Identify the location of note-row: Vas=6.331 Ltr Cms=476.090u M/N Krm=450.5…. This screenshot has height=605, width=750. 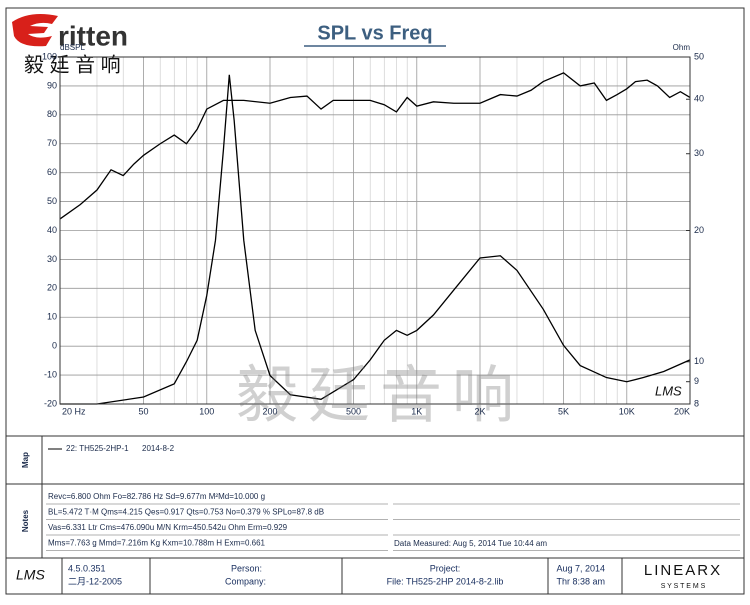
(168, 527).